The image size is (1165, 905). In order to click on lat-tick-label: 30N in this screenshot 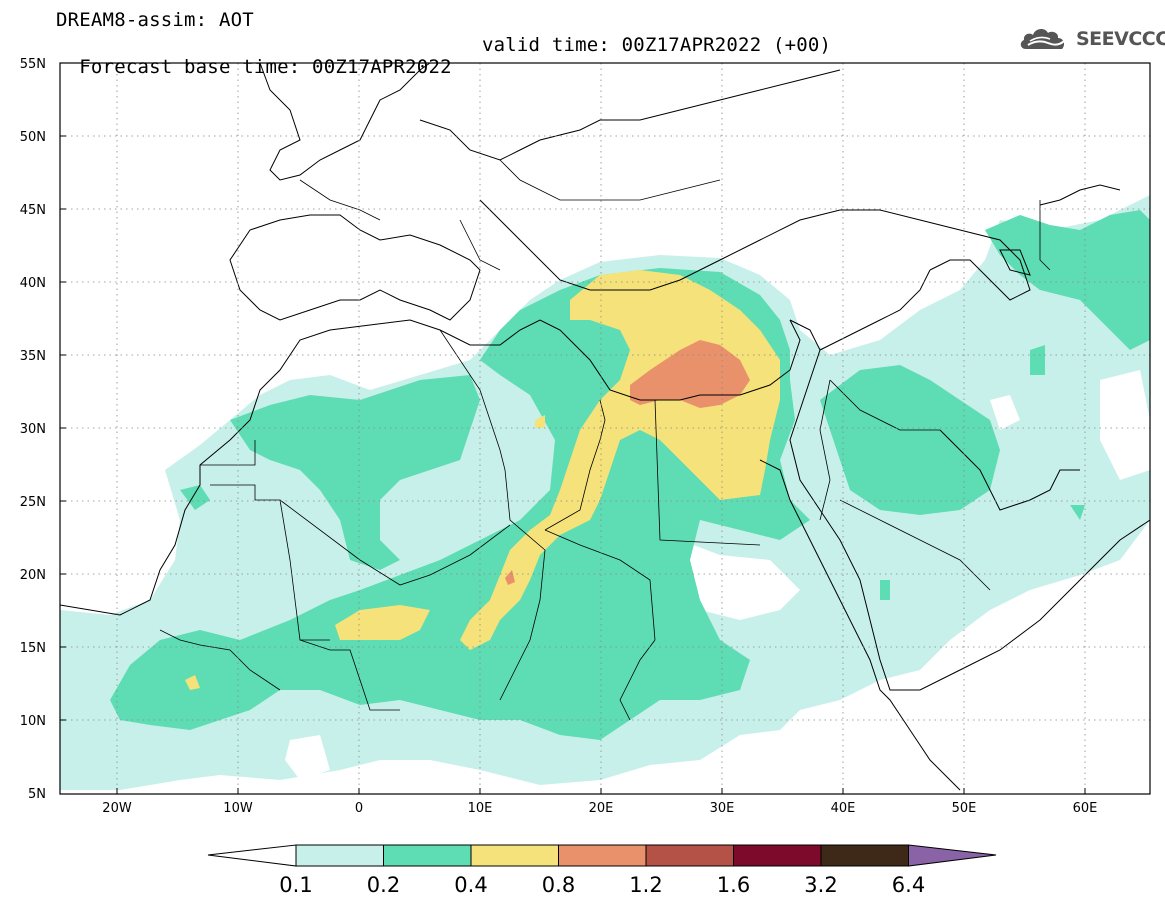, I will do `click(33, 429)`.